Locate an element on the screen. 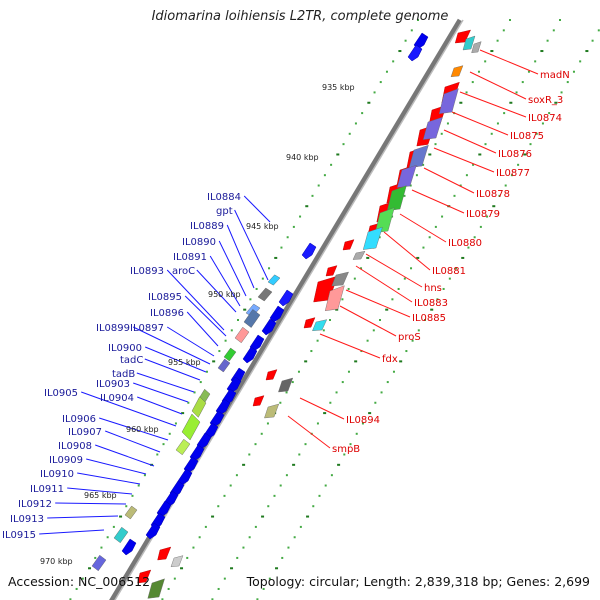 This screenshot has height=600, width=600. reverse-gene-label: IL0880 is located at coordinates (465, 243).